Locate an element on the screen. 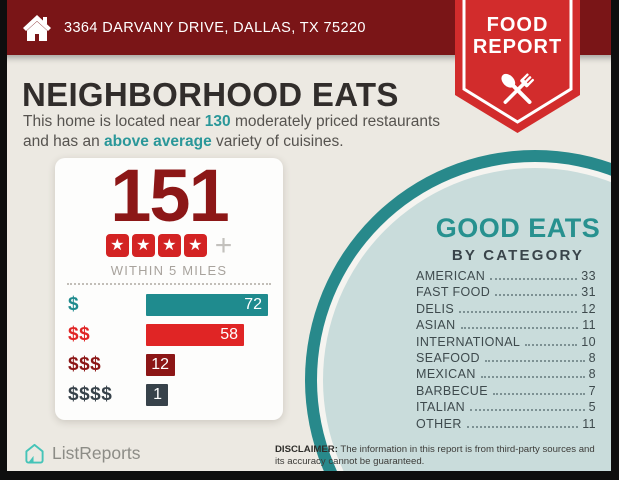 This screenshot has height=480, width=619. bar: 58 is located at coordinates (195, 335).